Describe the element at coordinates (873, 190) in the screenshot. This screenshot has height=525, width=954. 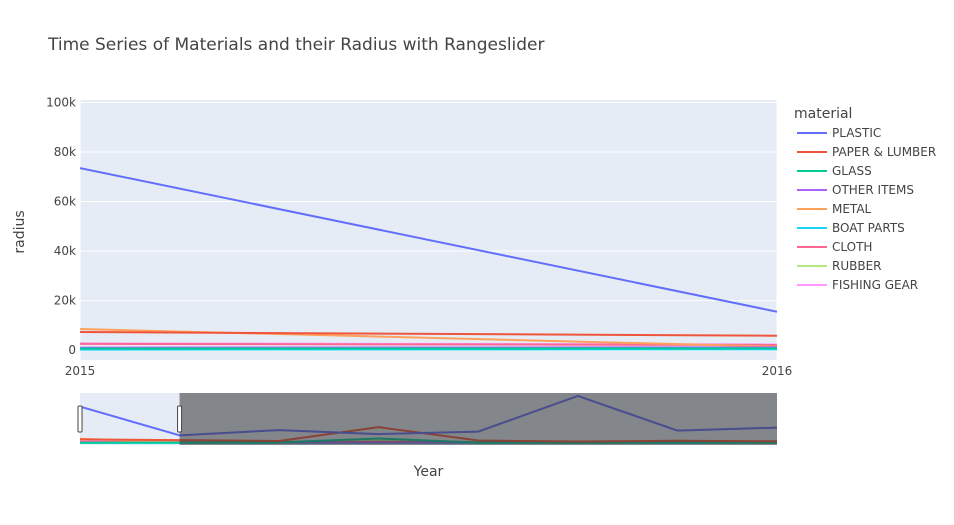
I see `legend-label: OTHER ITEMS` at that location.